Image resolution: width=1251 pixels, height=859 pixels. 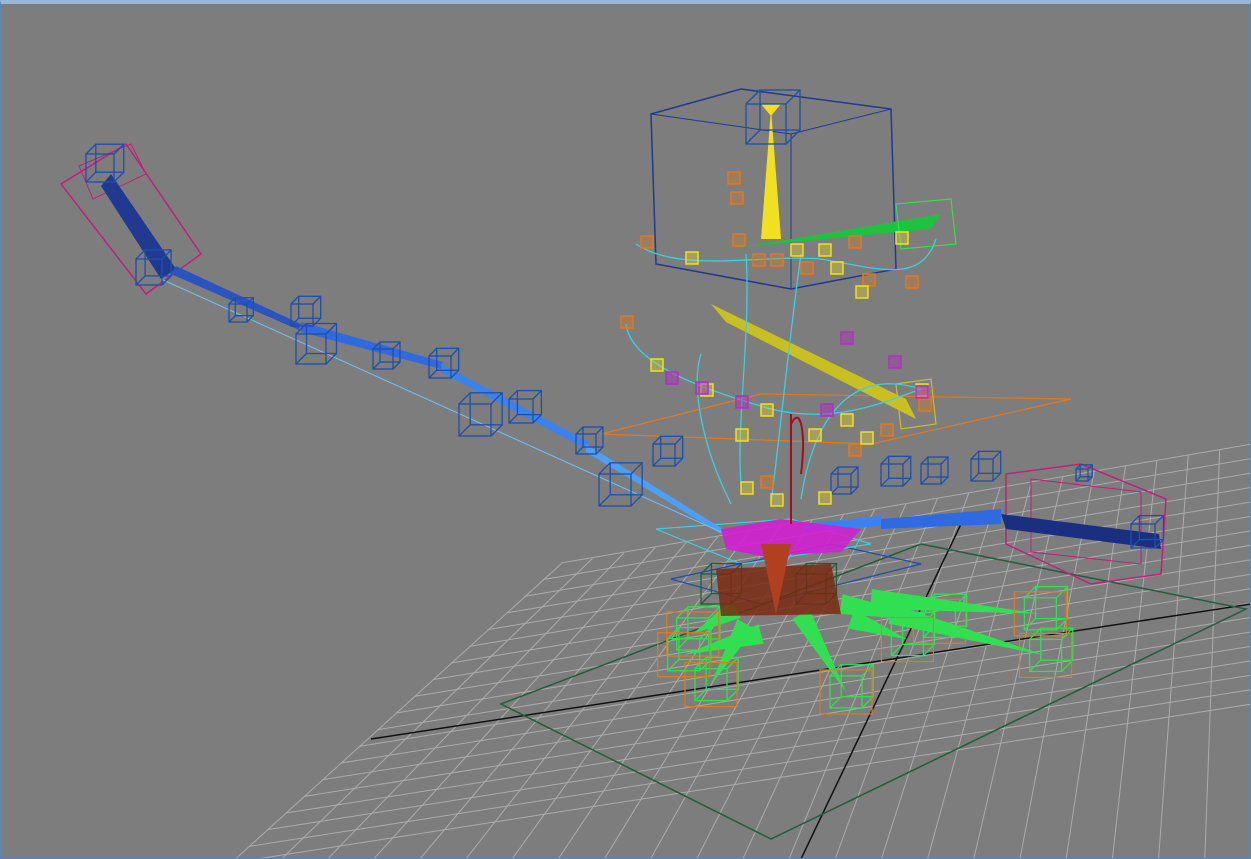 I want to click on right-arm-bone, so click(x=1081, y=531).